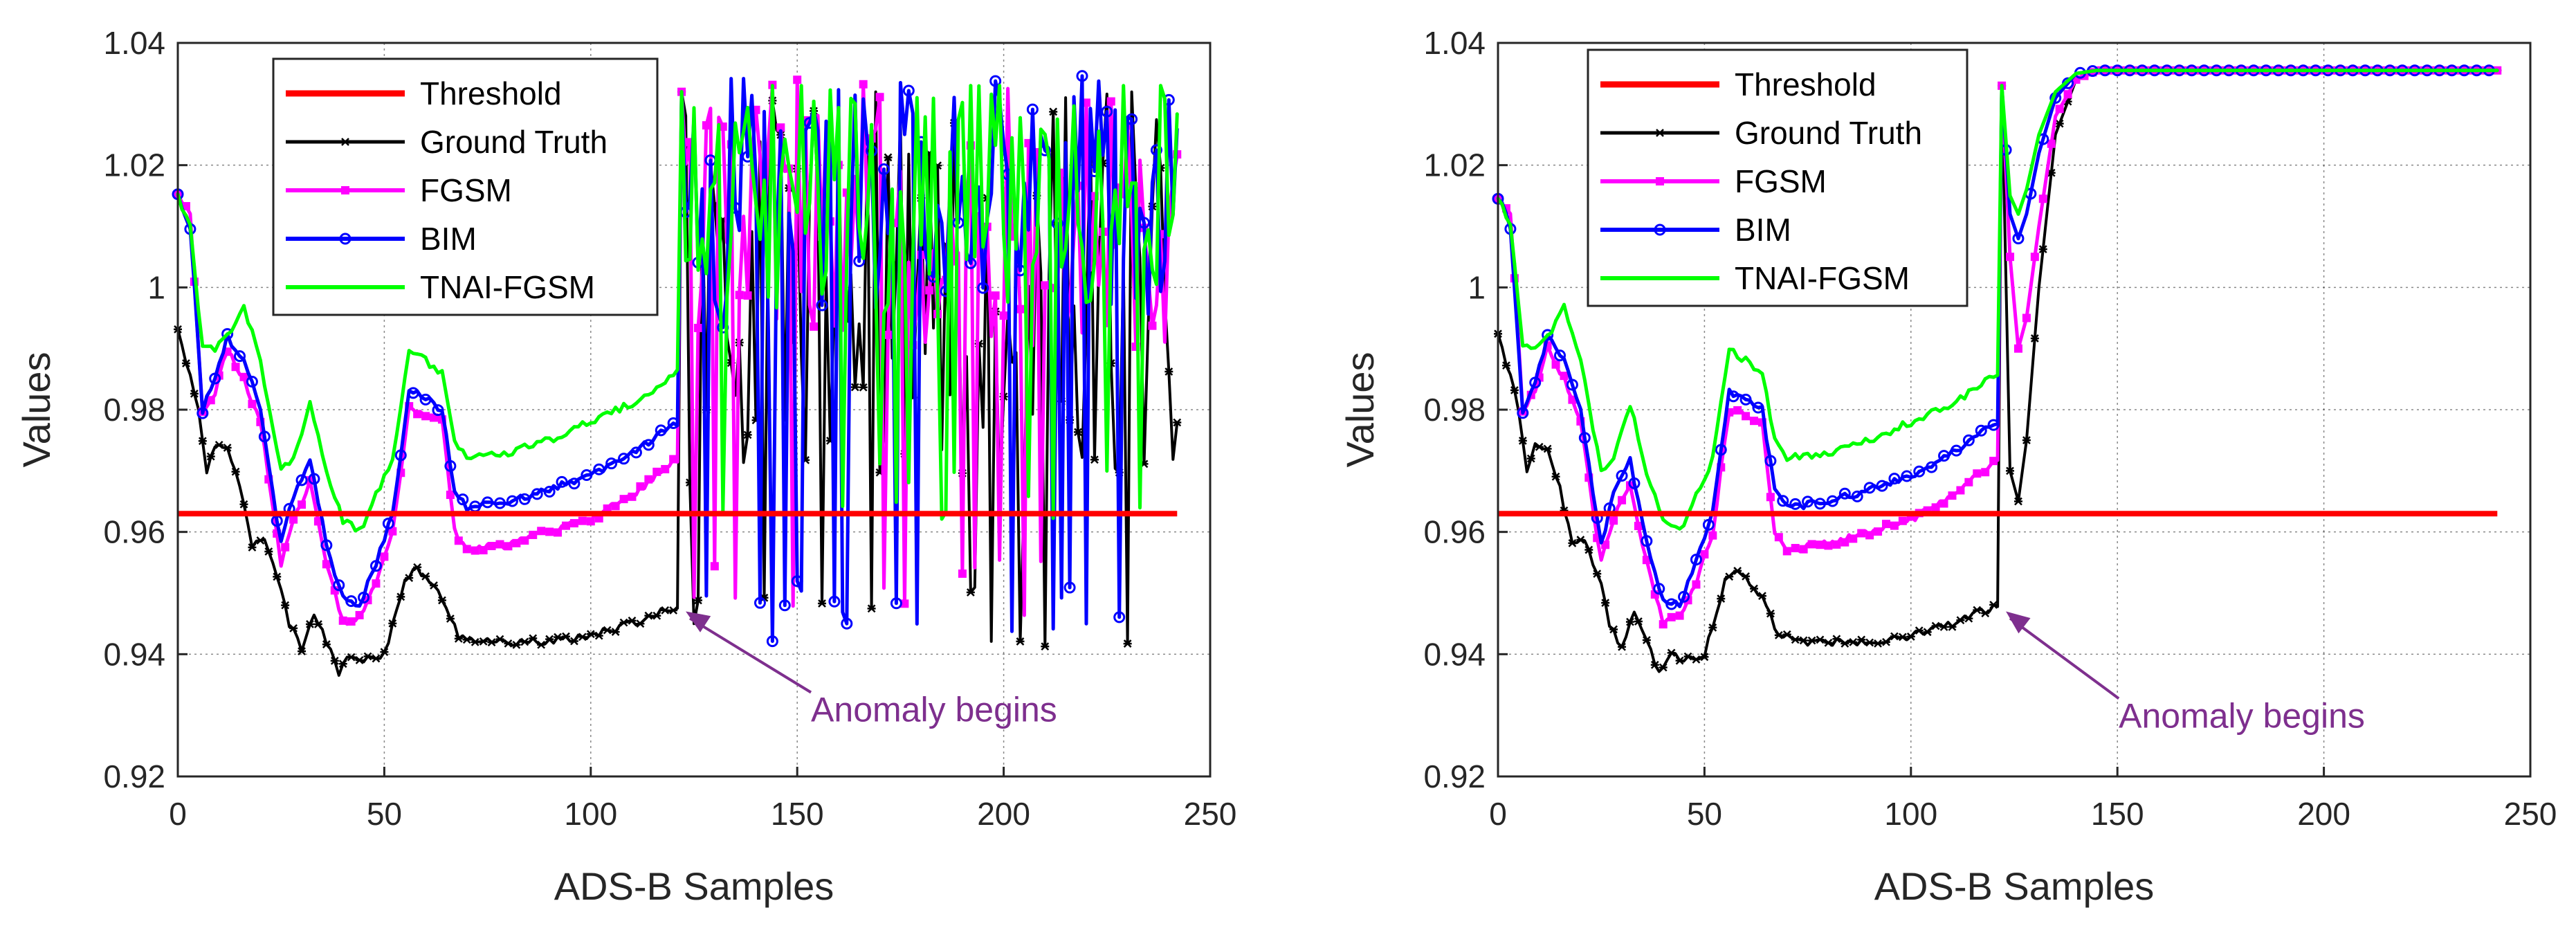 The image size is (2576, 928). What do you see at coordinates (1705, 814) in the screenshot?
I see `x-tick-label: 50` at bounding box center [1705, 814].